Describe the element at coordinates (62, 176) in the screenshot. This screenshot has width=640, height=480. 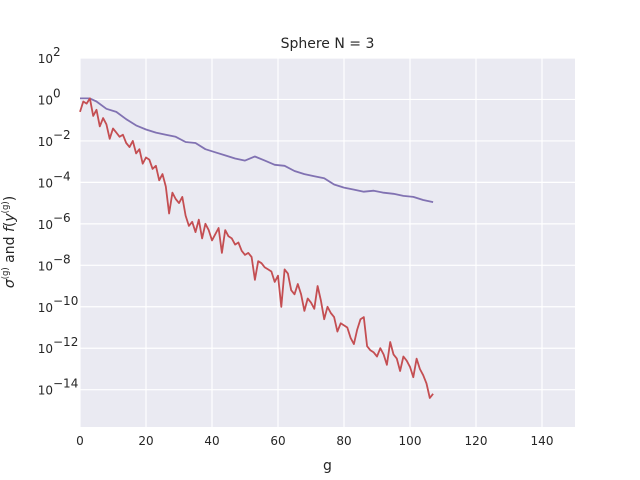
I see `y-tick-exponent: −4` at that location.